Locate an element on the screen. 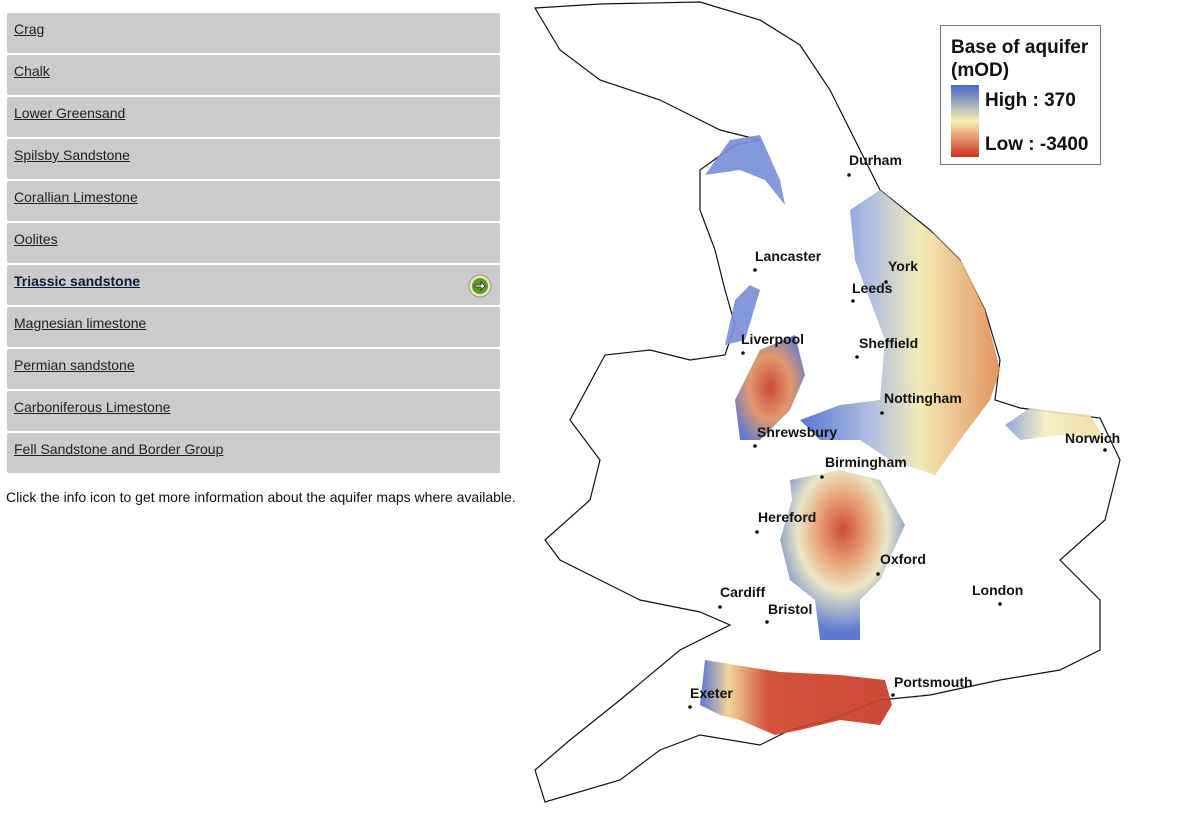  city-label: York is located at coordinates (903, 266).